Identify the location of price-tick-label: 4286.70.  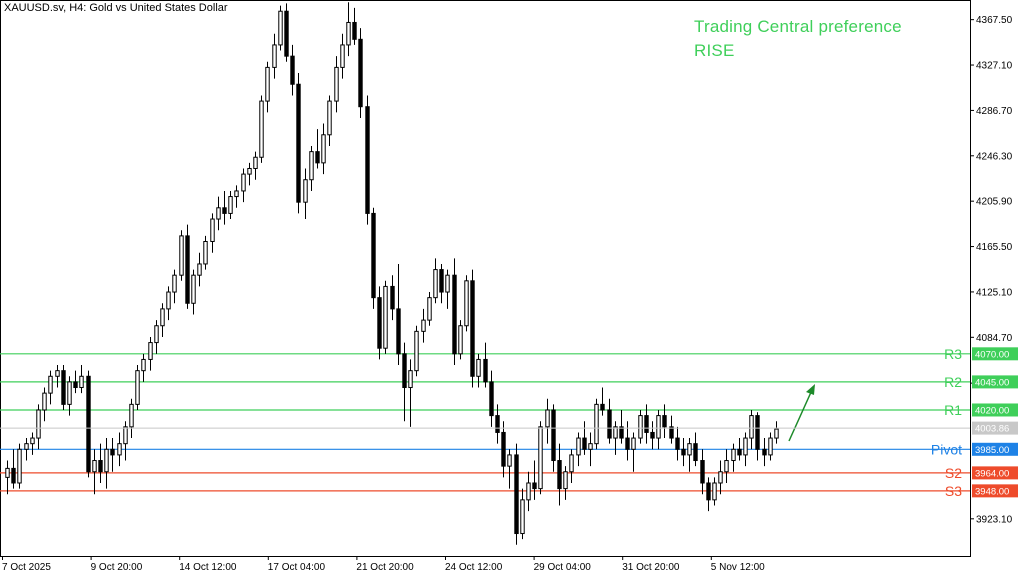
(994, 111).